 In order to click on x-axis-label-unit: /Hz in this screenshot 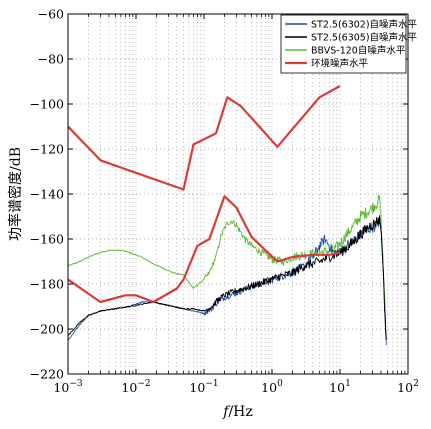, I will do `click(240, 412)`.